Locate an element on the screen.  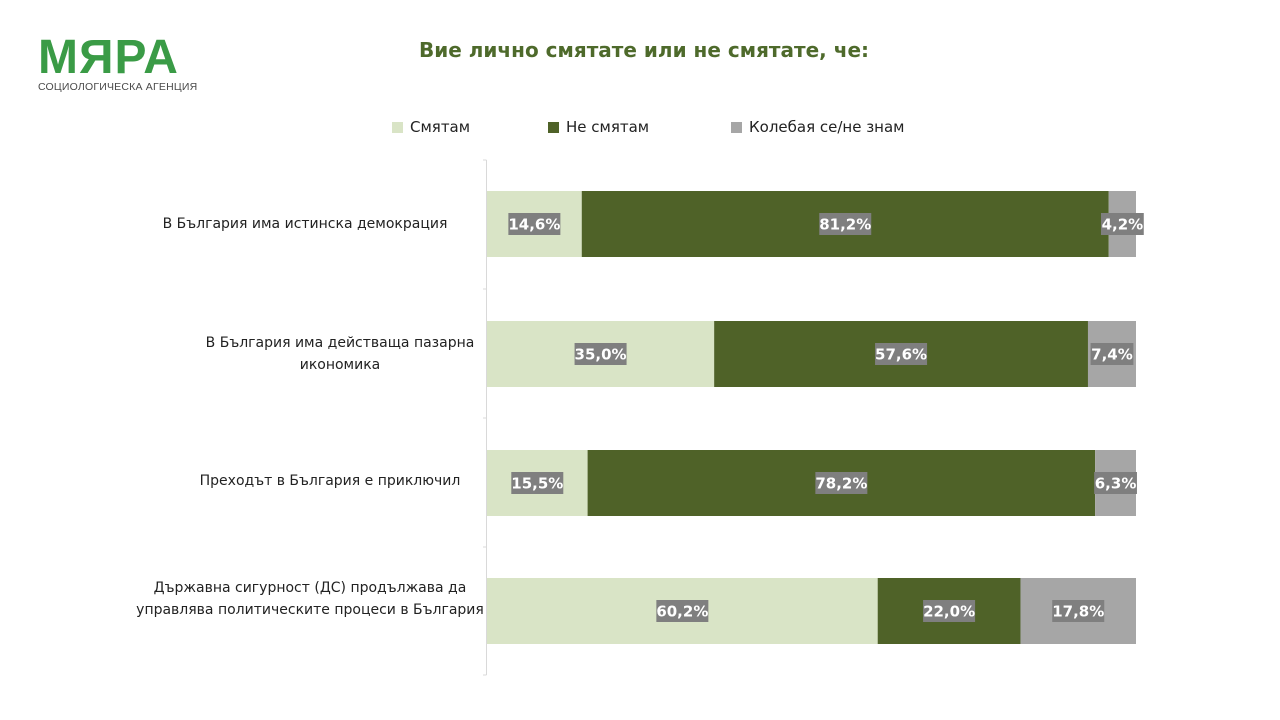
data-label-text-disagree-1: 57,6% is located at coordinates (901, 355).